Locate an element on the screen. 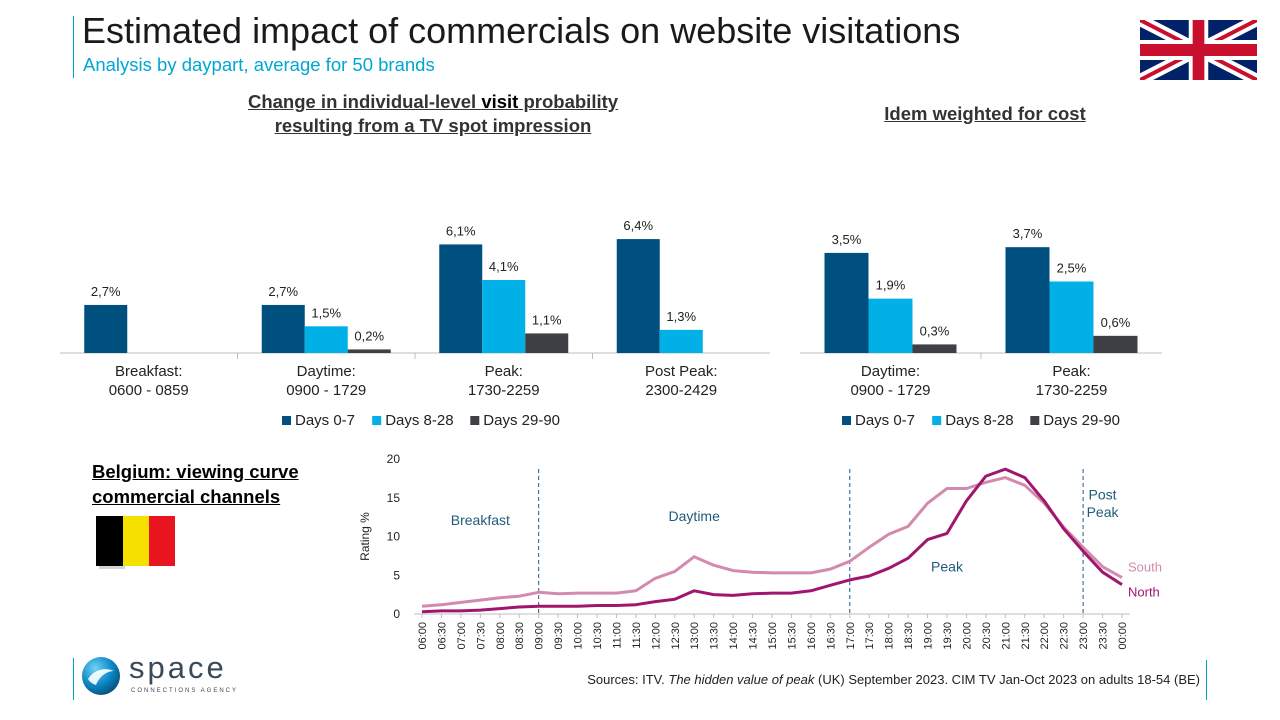  daypart-annotation: Breakfast is located at coordinates (480, 520).